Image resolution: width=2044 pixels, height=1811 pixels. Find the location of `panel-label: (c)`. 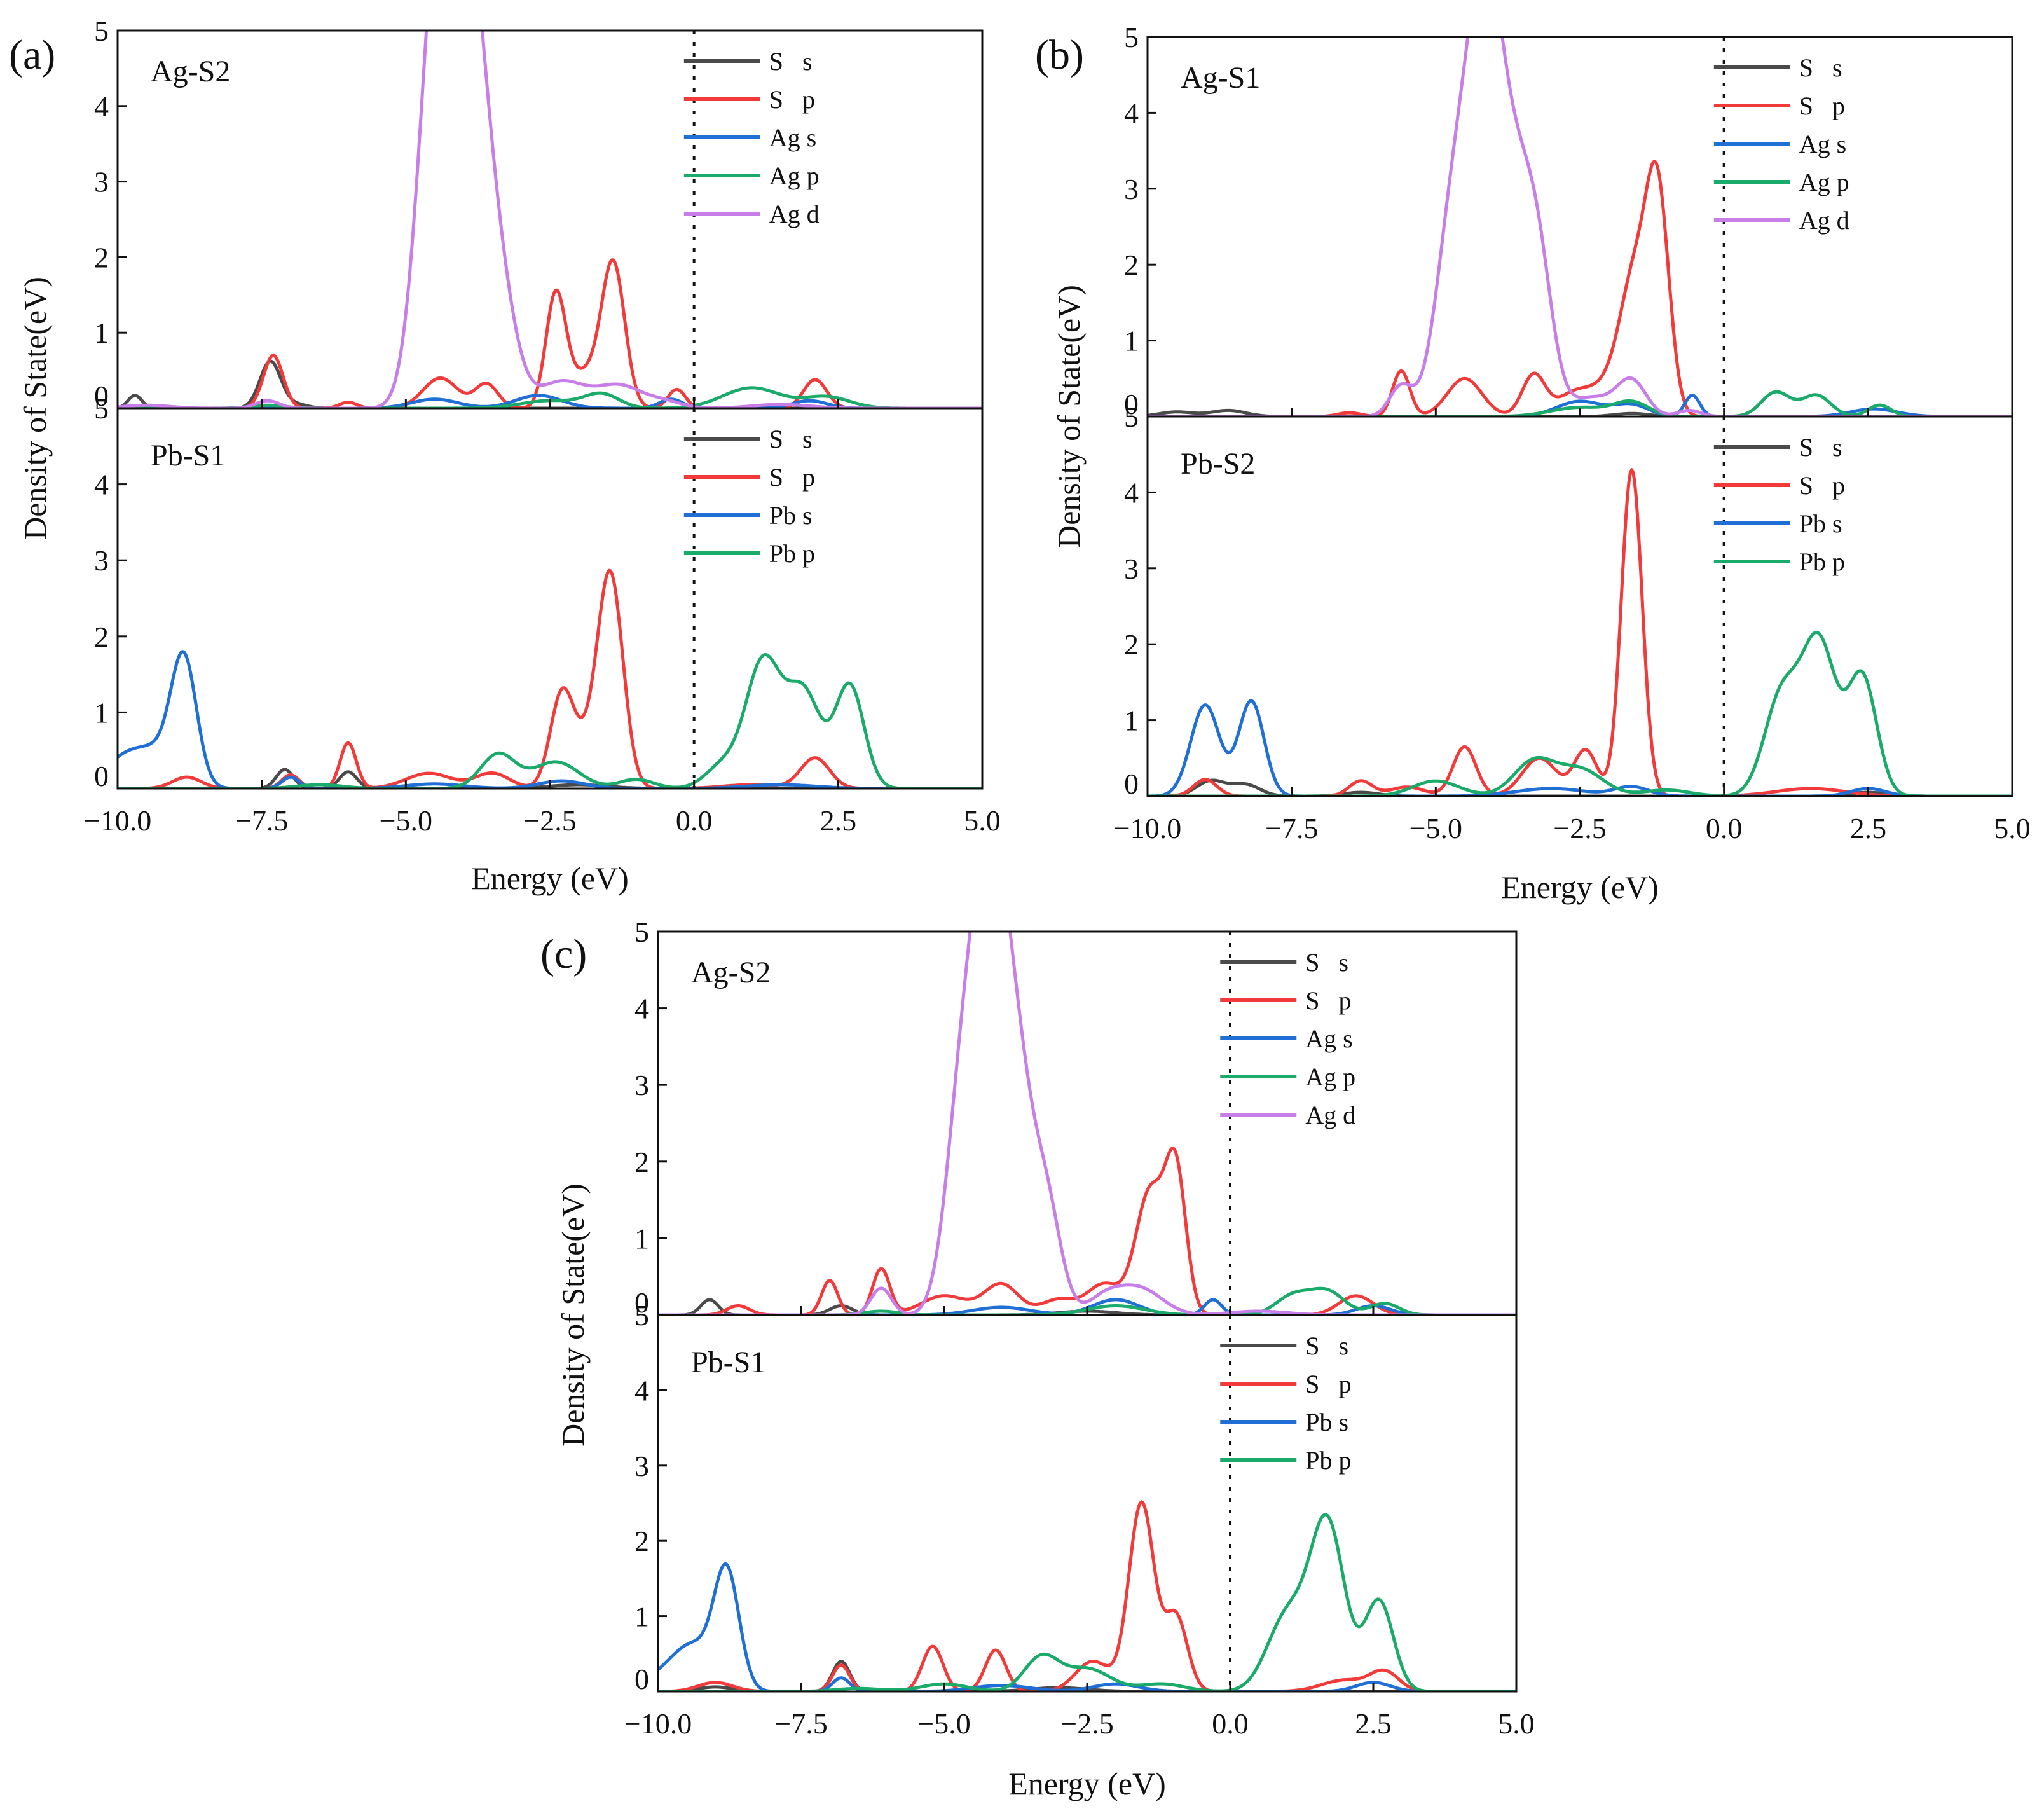

panel-label: (c) is located at coordinates (563, 954).